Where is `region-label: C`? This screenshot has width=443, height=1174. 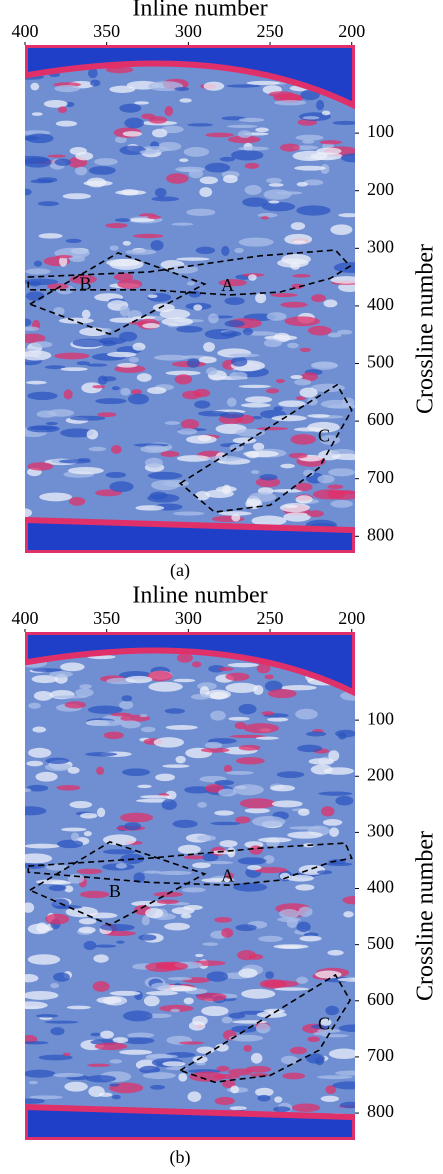
region-label: C is located at coordinates (324, 1024).